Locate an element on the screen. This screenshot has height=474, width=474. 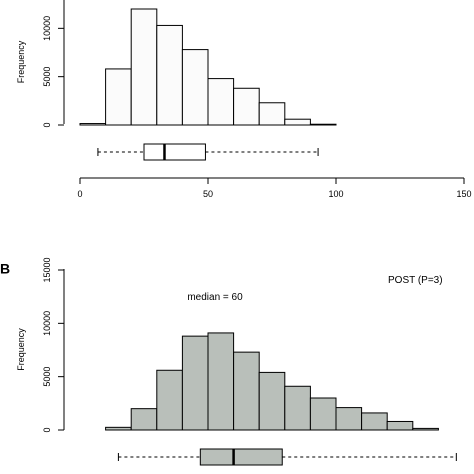
x-tick-label: 150 is located at coordinates (463, 194).